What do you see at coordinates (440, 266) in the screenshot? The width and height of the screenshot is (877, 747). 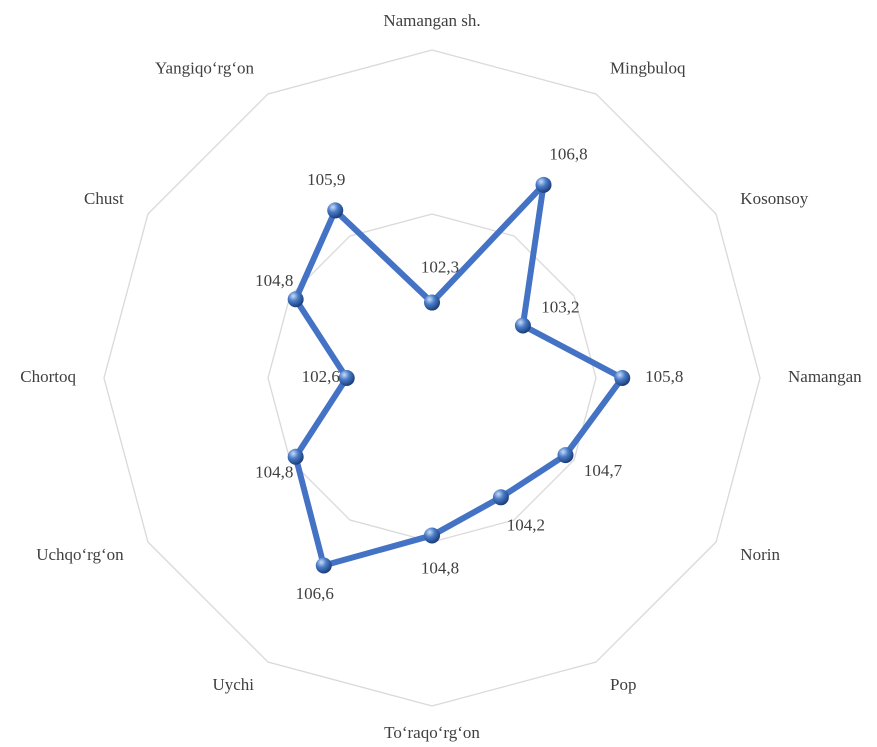 I see `value-label: 102,3` at bounding box center [440, 266].